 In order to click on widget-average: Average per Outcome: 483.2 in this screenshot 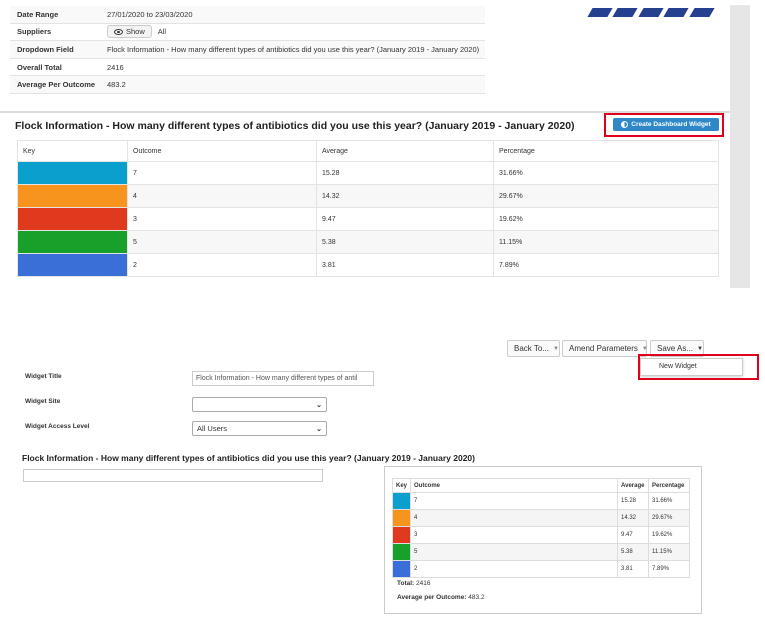, I will do `click(441, 597)`.